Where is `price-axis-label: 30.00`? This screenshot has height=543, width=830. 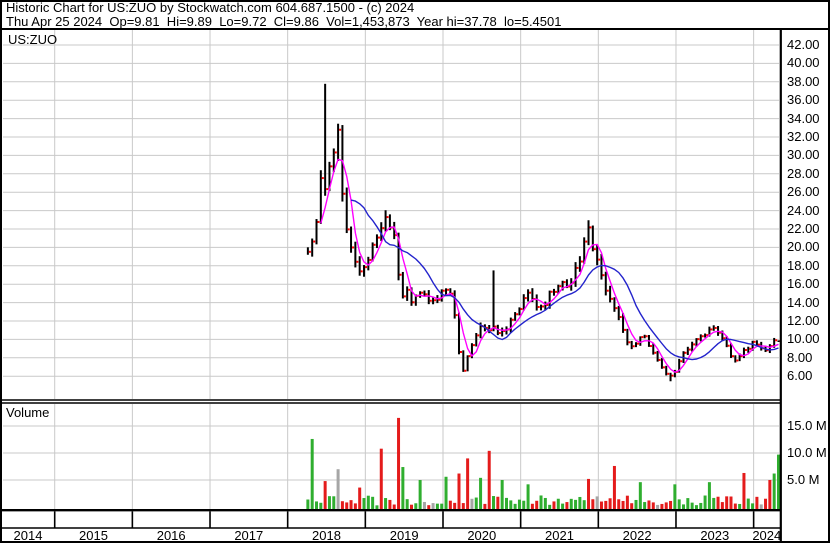
price-axis-label: 30.00 is located at coordinates (803, 155).